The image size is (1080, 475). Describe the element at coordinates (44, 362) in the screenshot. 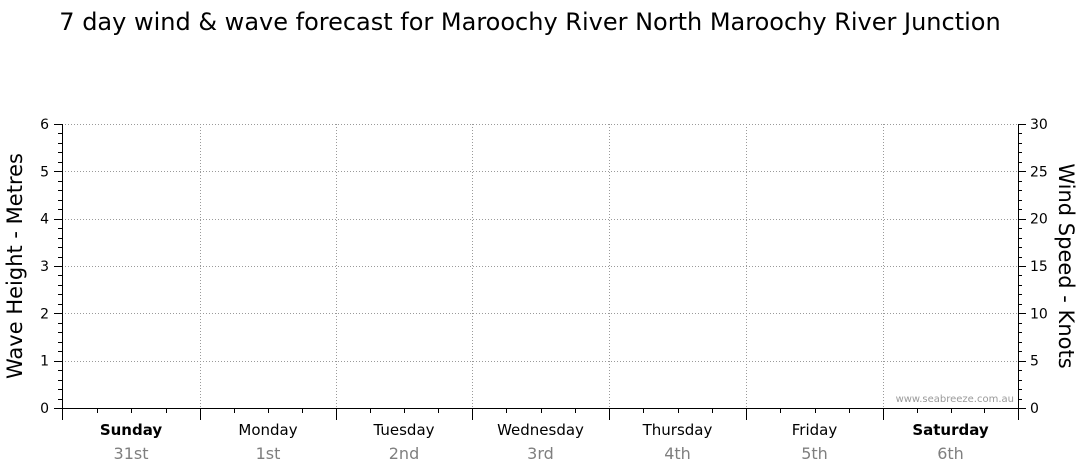

I see `left-tick-label: 1` at that location.